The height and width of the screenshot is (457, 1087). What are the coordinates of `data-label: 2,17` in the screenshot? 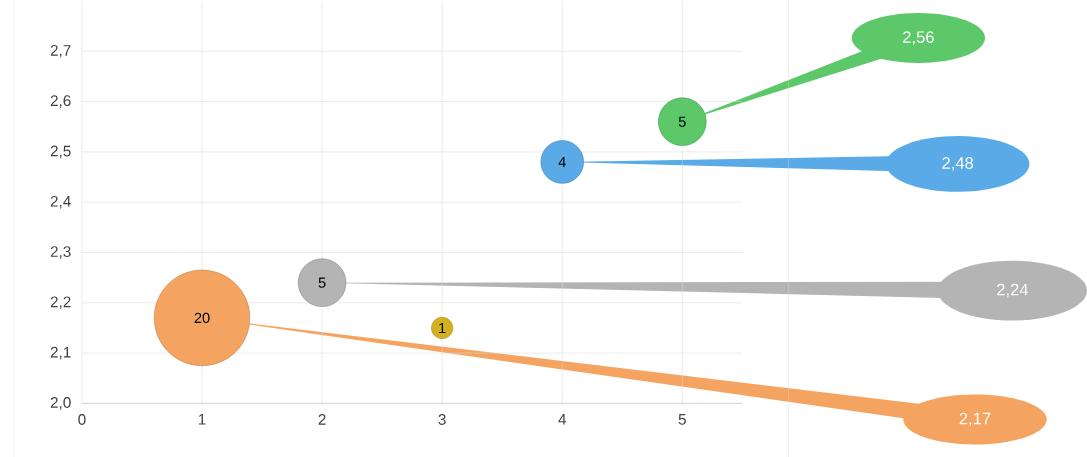 It's located at (975, 419).